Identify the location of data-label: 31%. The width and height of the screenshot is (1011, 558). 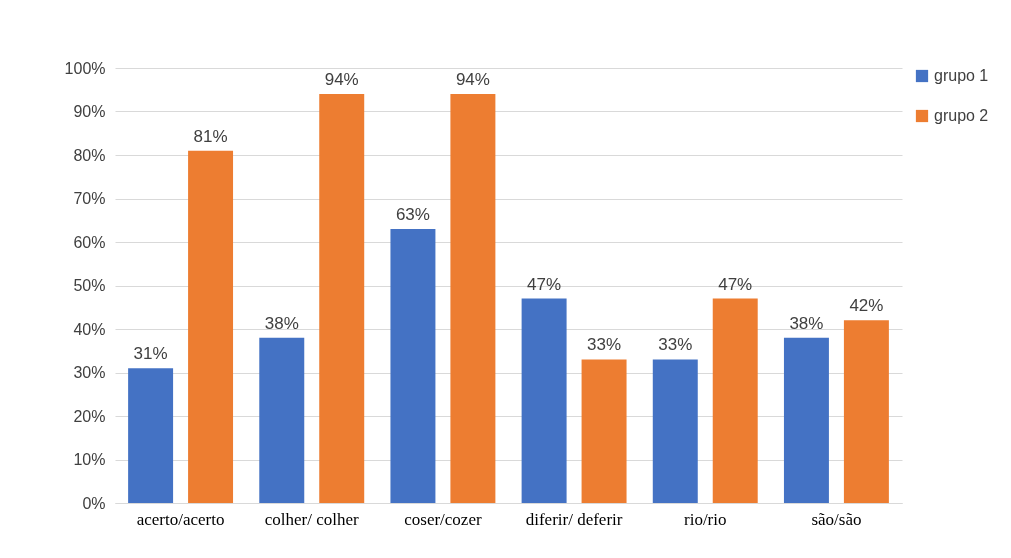
(150, 354).